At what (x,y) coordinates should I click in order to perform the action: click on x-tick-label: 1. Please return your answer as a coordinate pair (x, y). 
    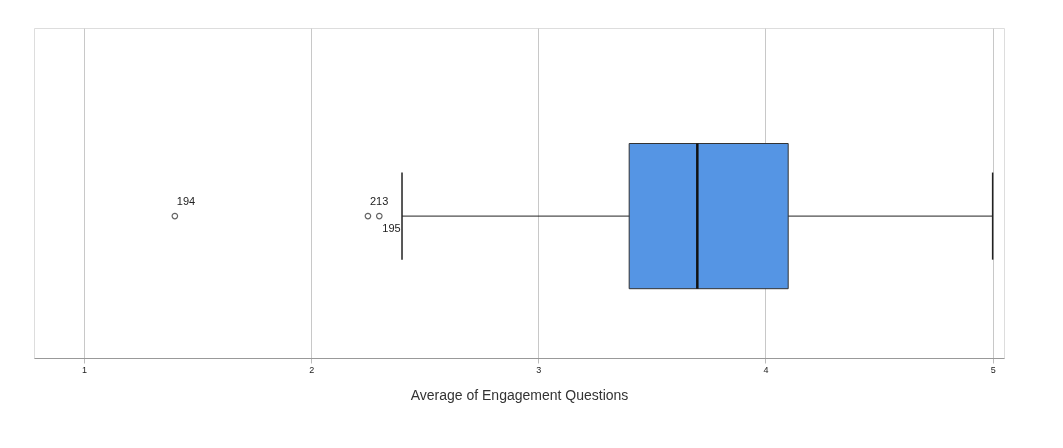
    Looking at the image, I should click on (84, 369).